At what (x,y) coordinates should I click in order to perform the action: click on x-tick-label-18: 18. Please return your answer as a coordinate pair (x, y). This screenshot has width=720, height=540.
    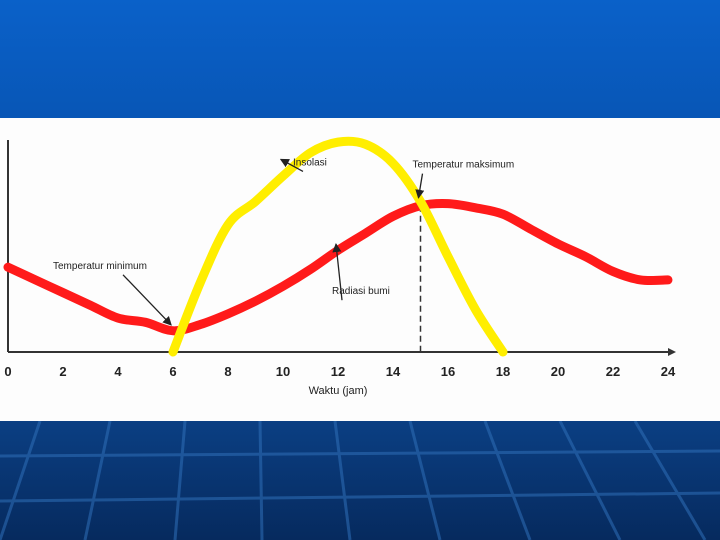
    Looking at the image, I should click on (503, 371).